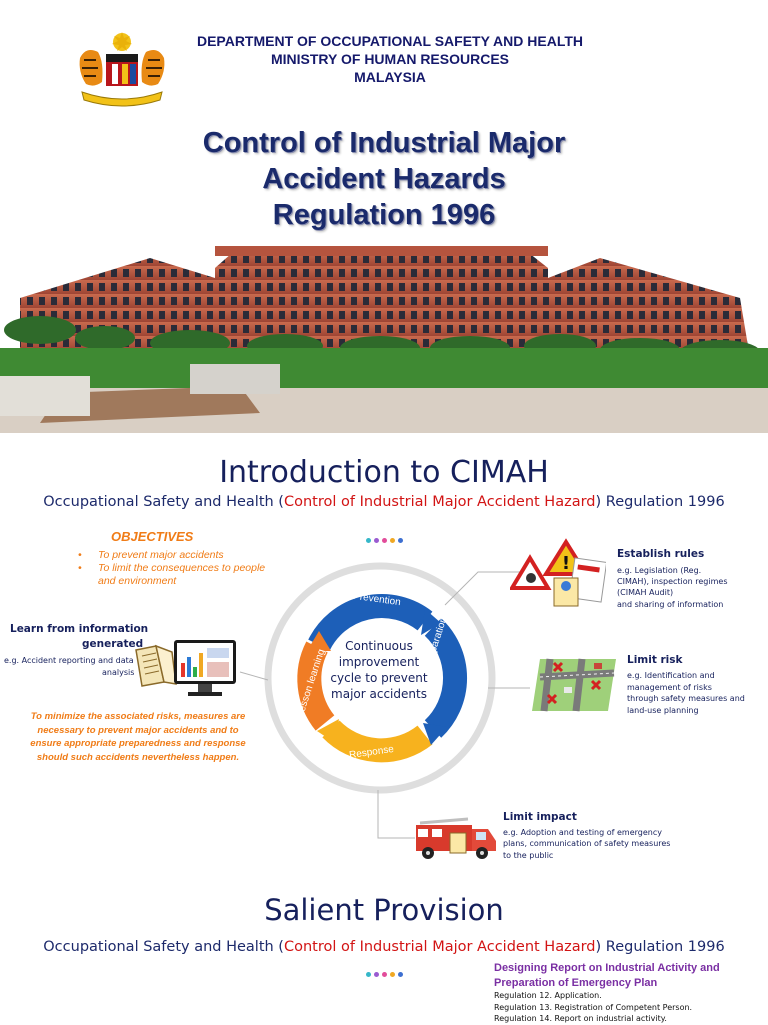 The image size is (768, 1025). Describe the element at coordinates (79, 629) in the screenshot. I see `learn-title: Learn from information` at that location.